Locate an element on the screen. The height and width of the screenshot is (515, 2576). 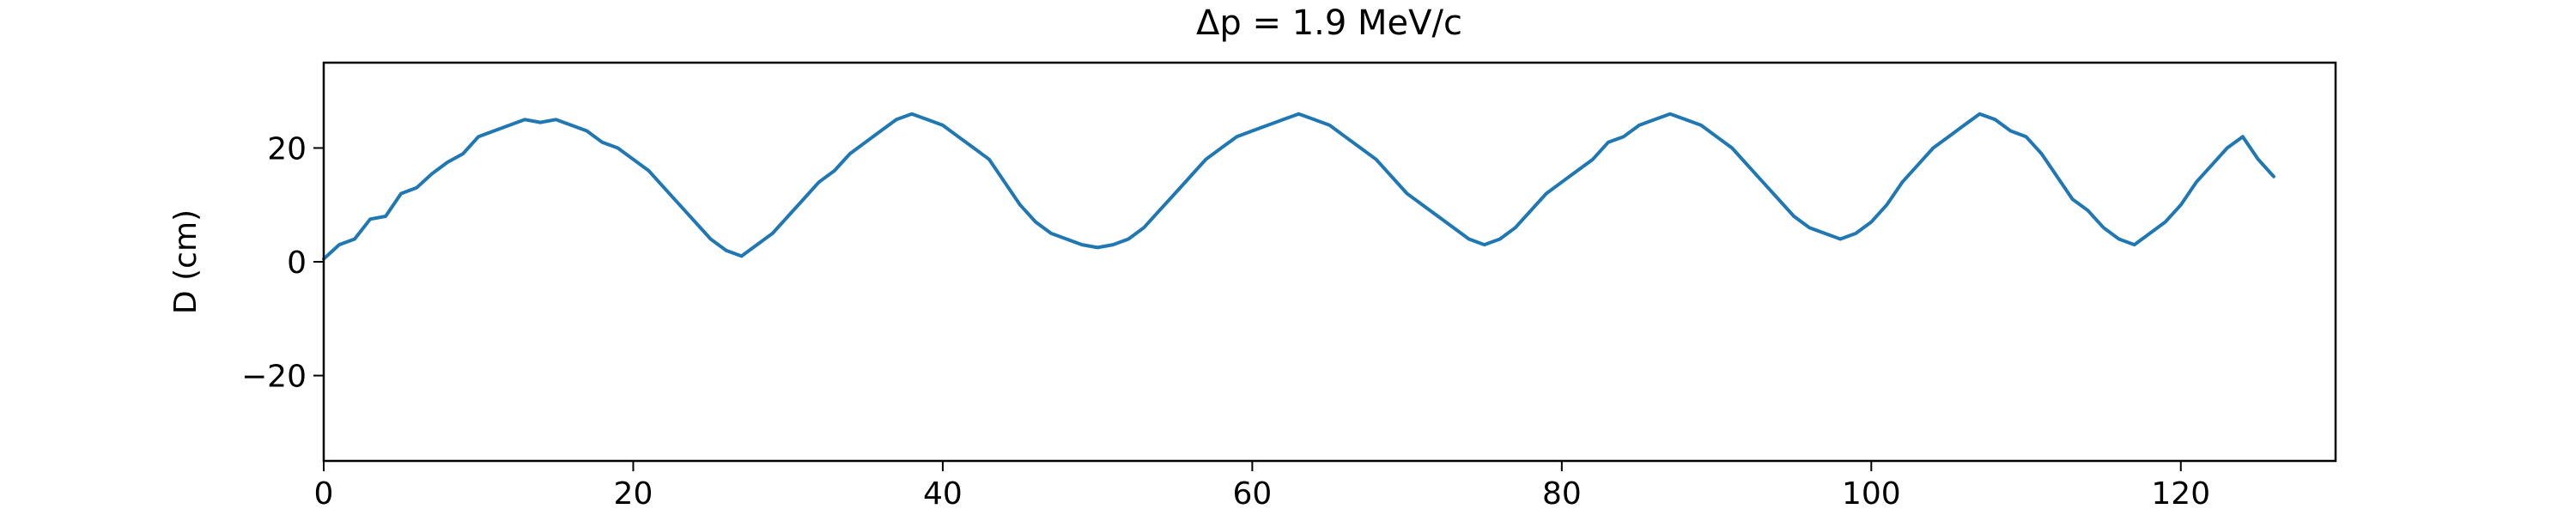
y-tick-label: 0 is located at coordinates (297, 263).